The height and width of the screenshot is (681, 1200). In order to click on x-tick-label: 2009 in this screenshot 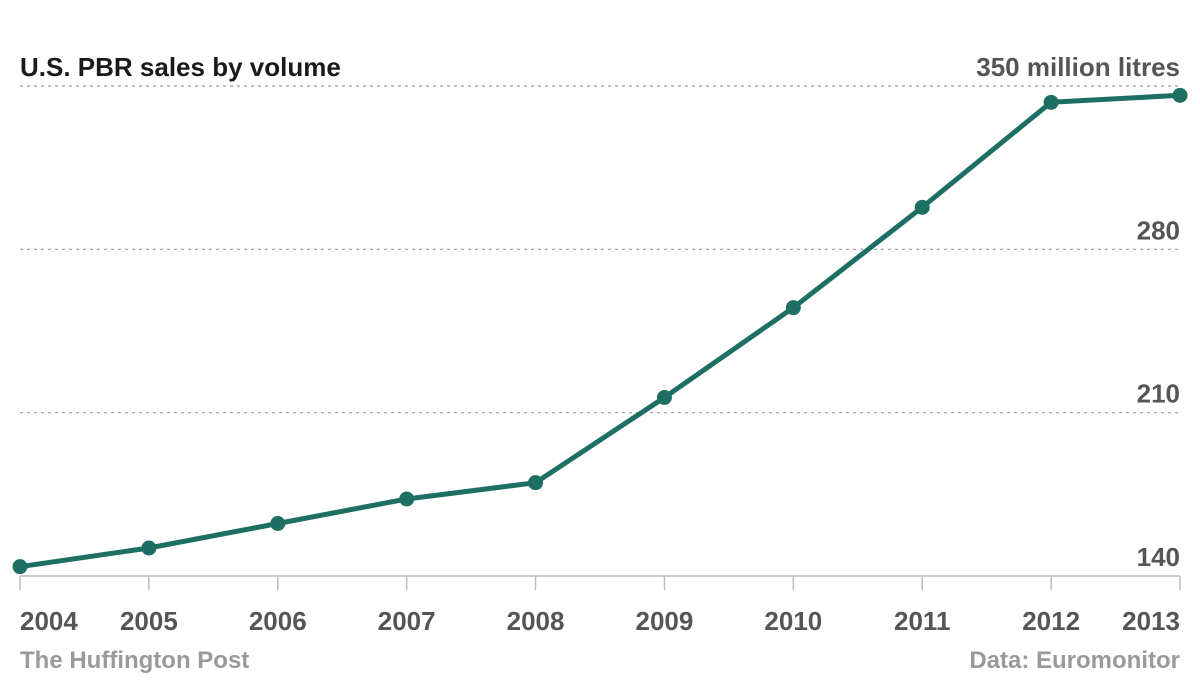, I will do `click(665, 621)`.